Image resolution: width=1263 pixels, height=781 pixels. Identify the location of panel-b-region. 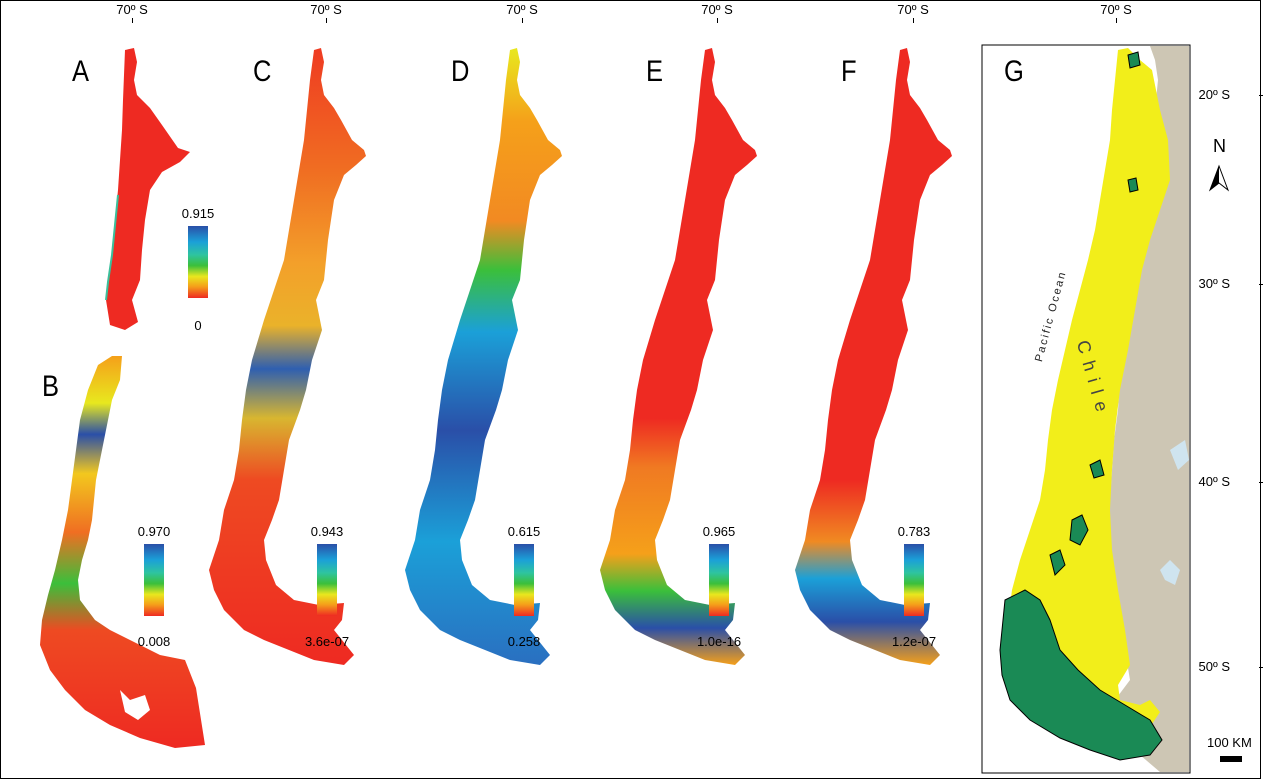
(122, 552).